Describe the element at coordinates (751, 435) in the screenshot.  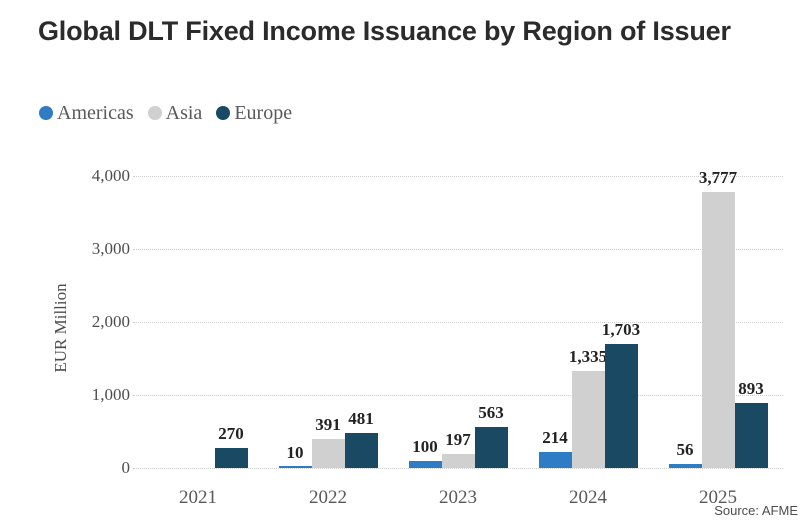
I see `bar-europe-2025` at that location.